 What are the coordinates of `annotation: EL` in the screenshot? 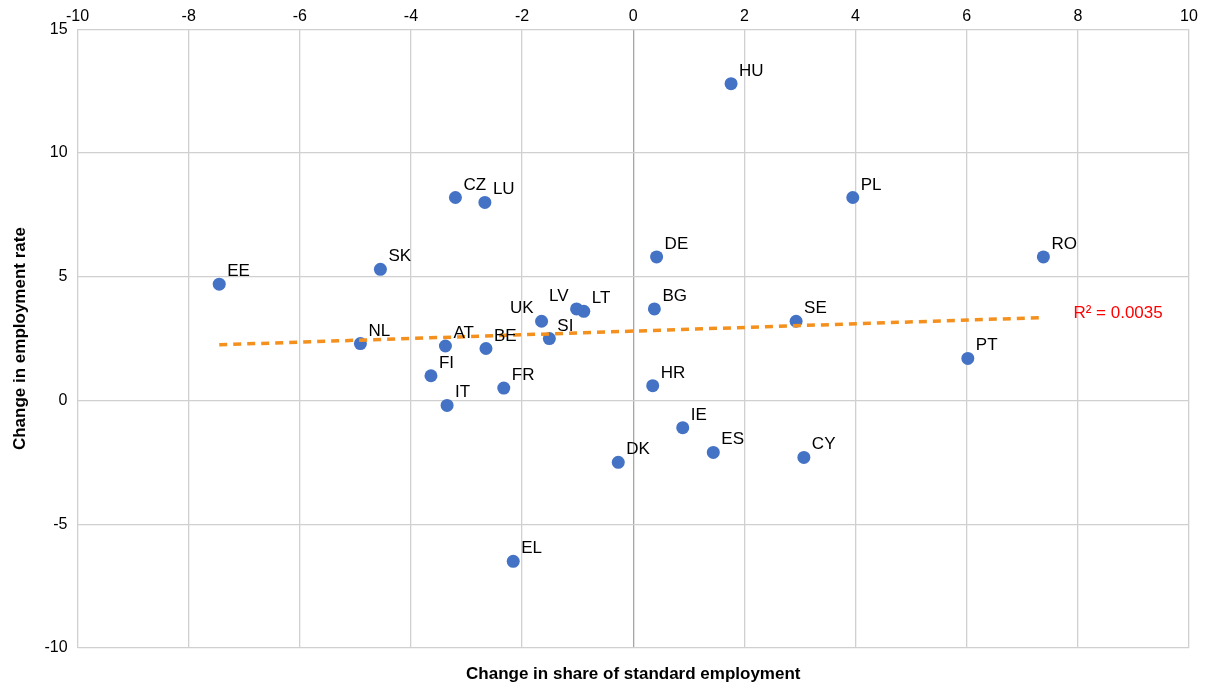 It's located at (532, 548).